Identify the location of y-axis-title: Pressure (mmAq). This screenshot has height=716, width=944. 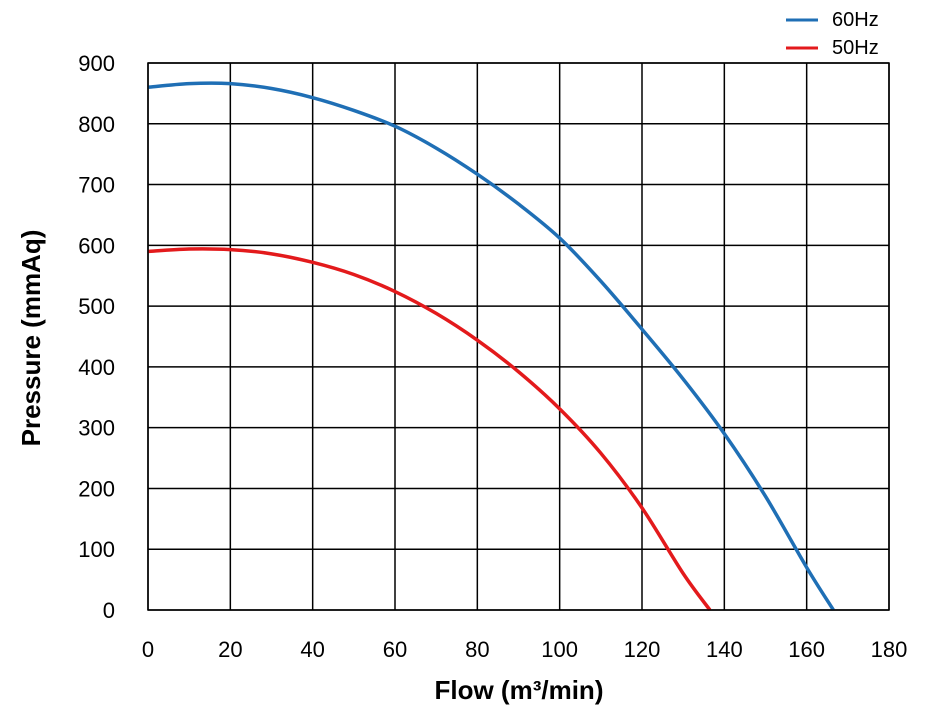
(31, 338).